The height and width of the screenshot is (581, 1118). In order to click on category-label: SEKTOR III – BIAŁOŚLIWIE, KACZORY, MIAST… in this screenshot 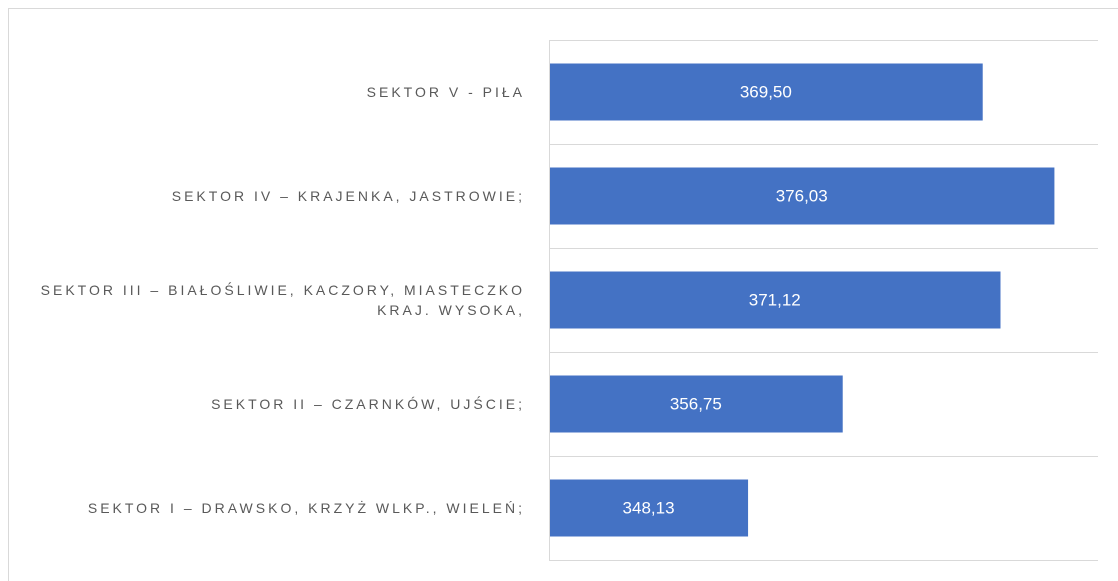, I will do `click(275, 300)`.